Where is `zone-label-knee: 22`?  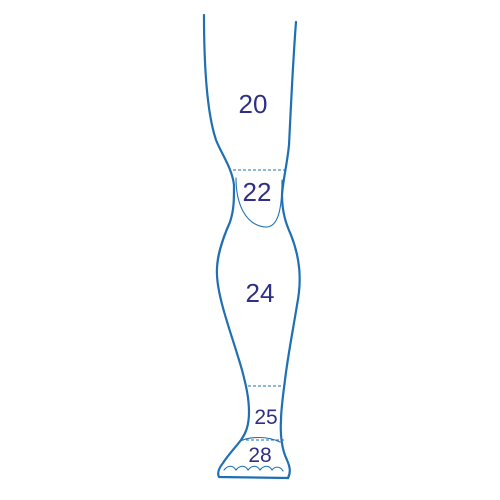
zone-label-knee: 22 is located at coordinates (257, 192).